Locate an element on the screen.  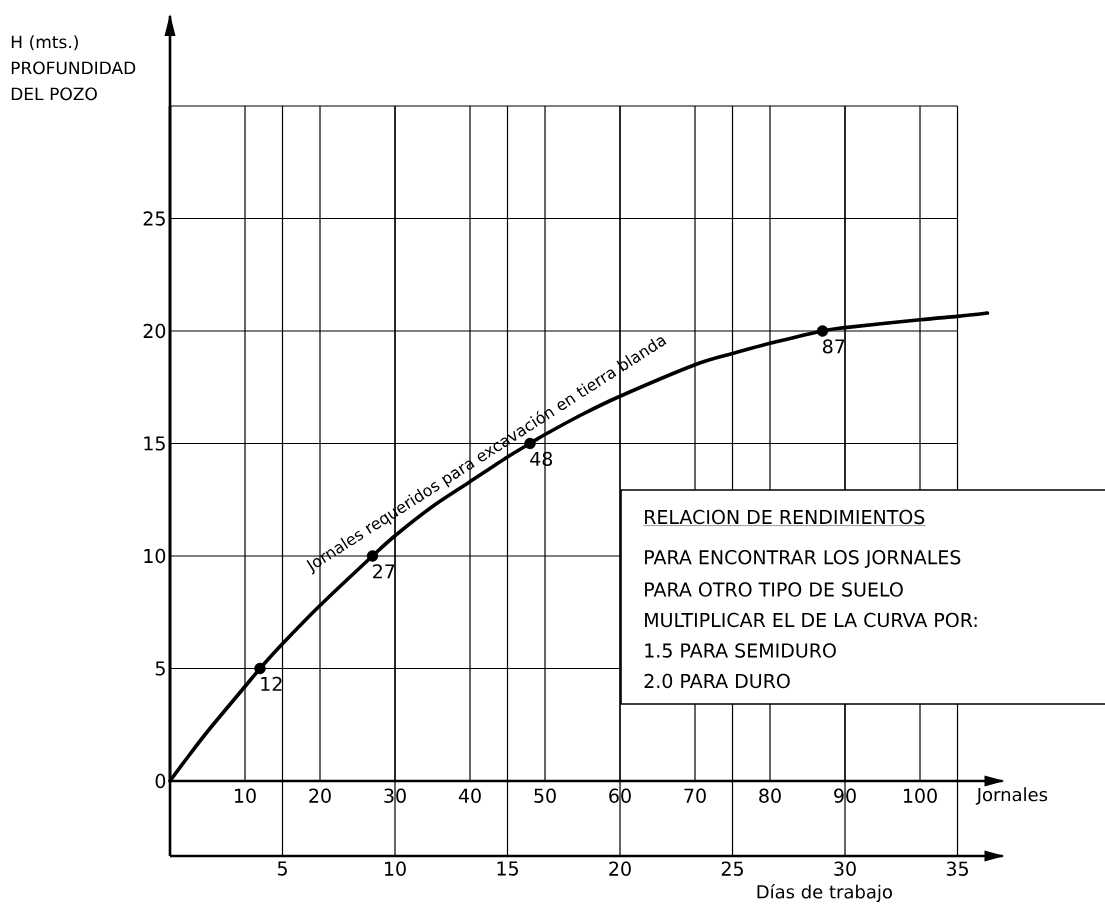
x-tick-label: 50 is located at coordinates (545, 795).